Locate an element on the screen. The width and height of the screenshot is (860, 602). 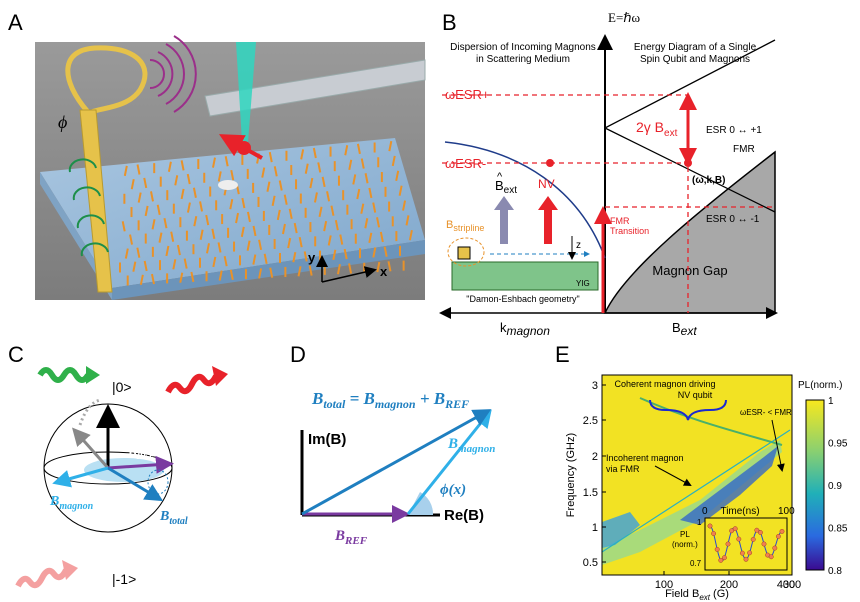
panel-label: E is located at coordinates (562, 354).